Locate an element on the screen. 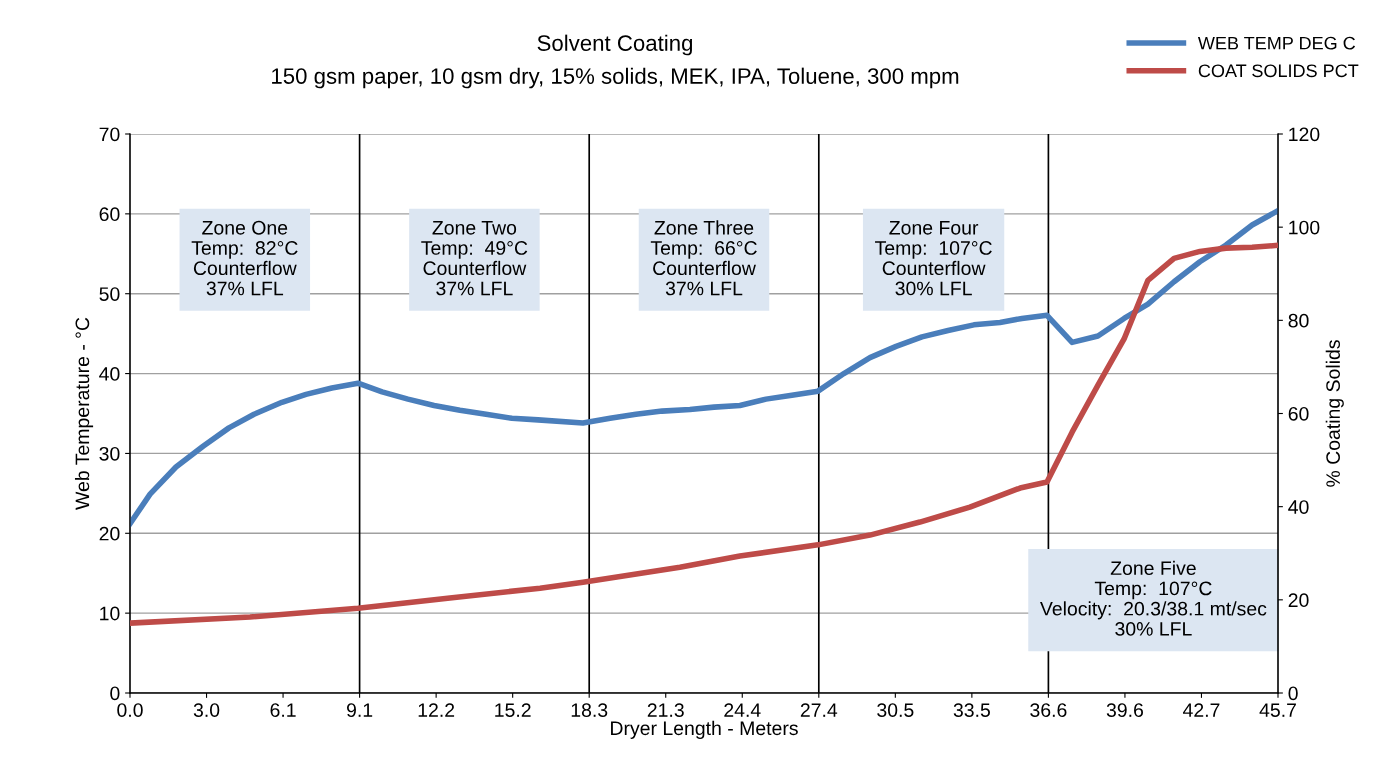 This screenshot has height=765, width=1394. x-tick-label: 6.1 is located at coordinates (283, 710).